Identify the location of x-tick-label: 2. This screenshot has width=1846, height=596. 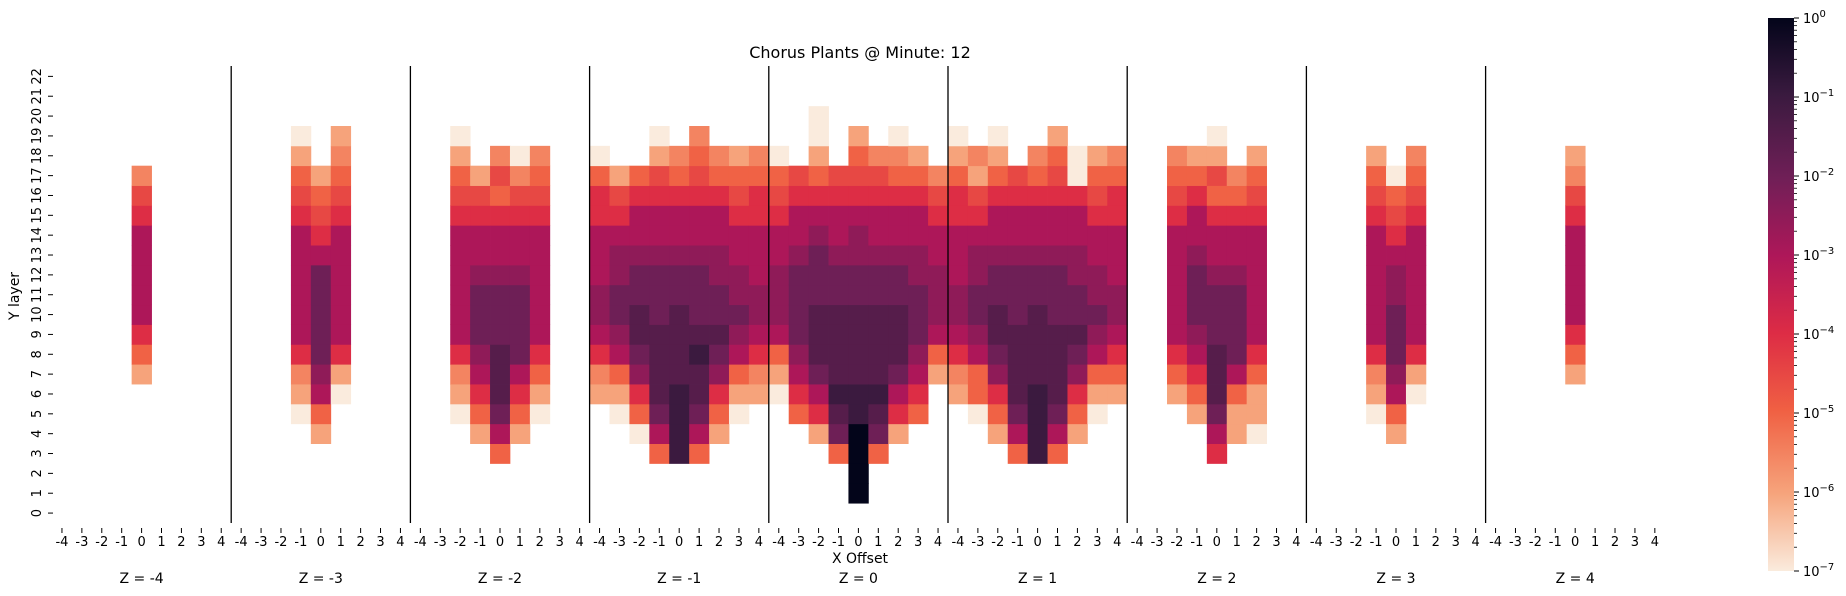
(181, 542).